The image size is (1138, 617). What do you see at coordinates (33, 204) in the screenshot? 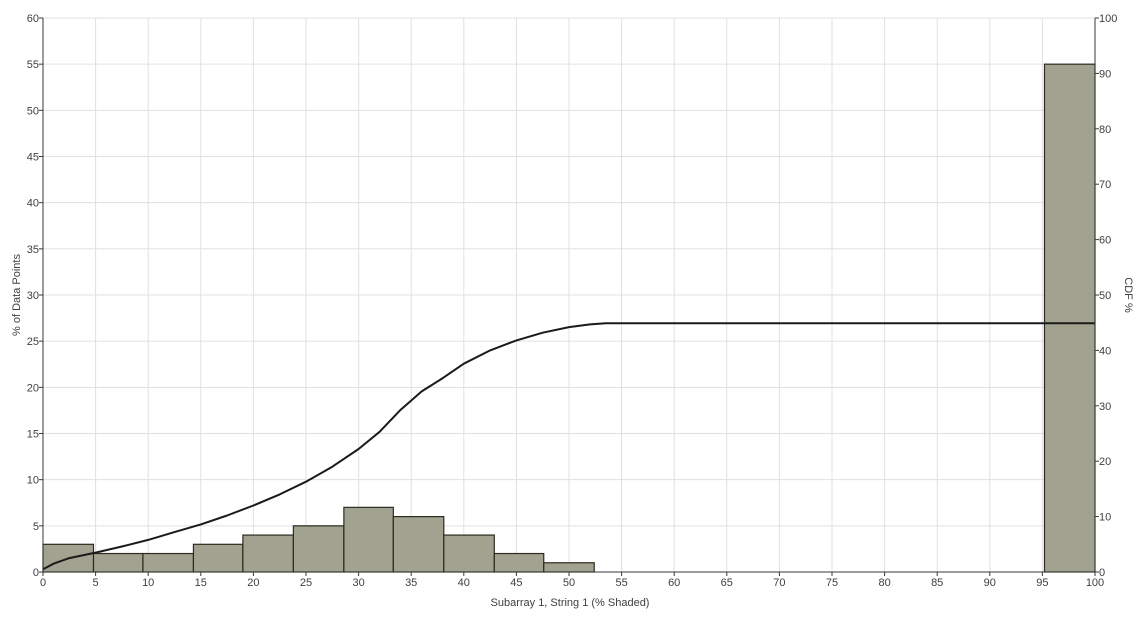
I see `y-tick-label: 40` at bounding box center [33, 204].